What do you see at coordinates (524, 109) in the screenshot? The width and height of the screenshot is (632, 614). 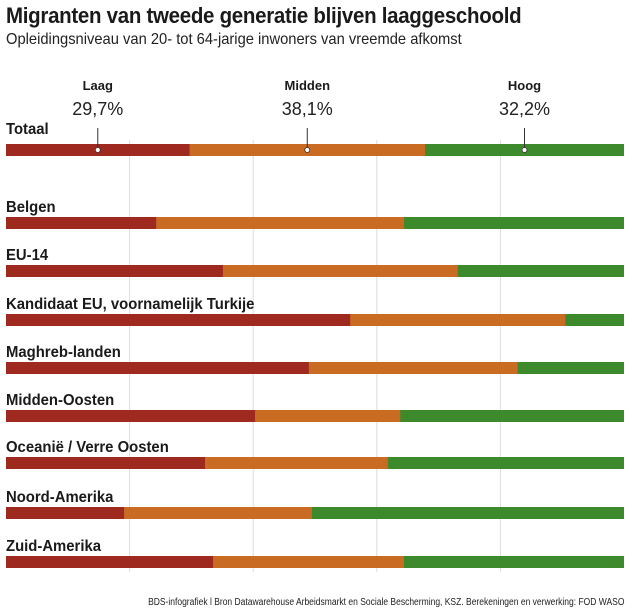 I see `annotation-value-hoog: 32,2%` at bounding box center [524, 109].